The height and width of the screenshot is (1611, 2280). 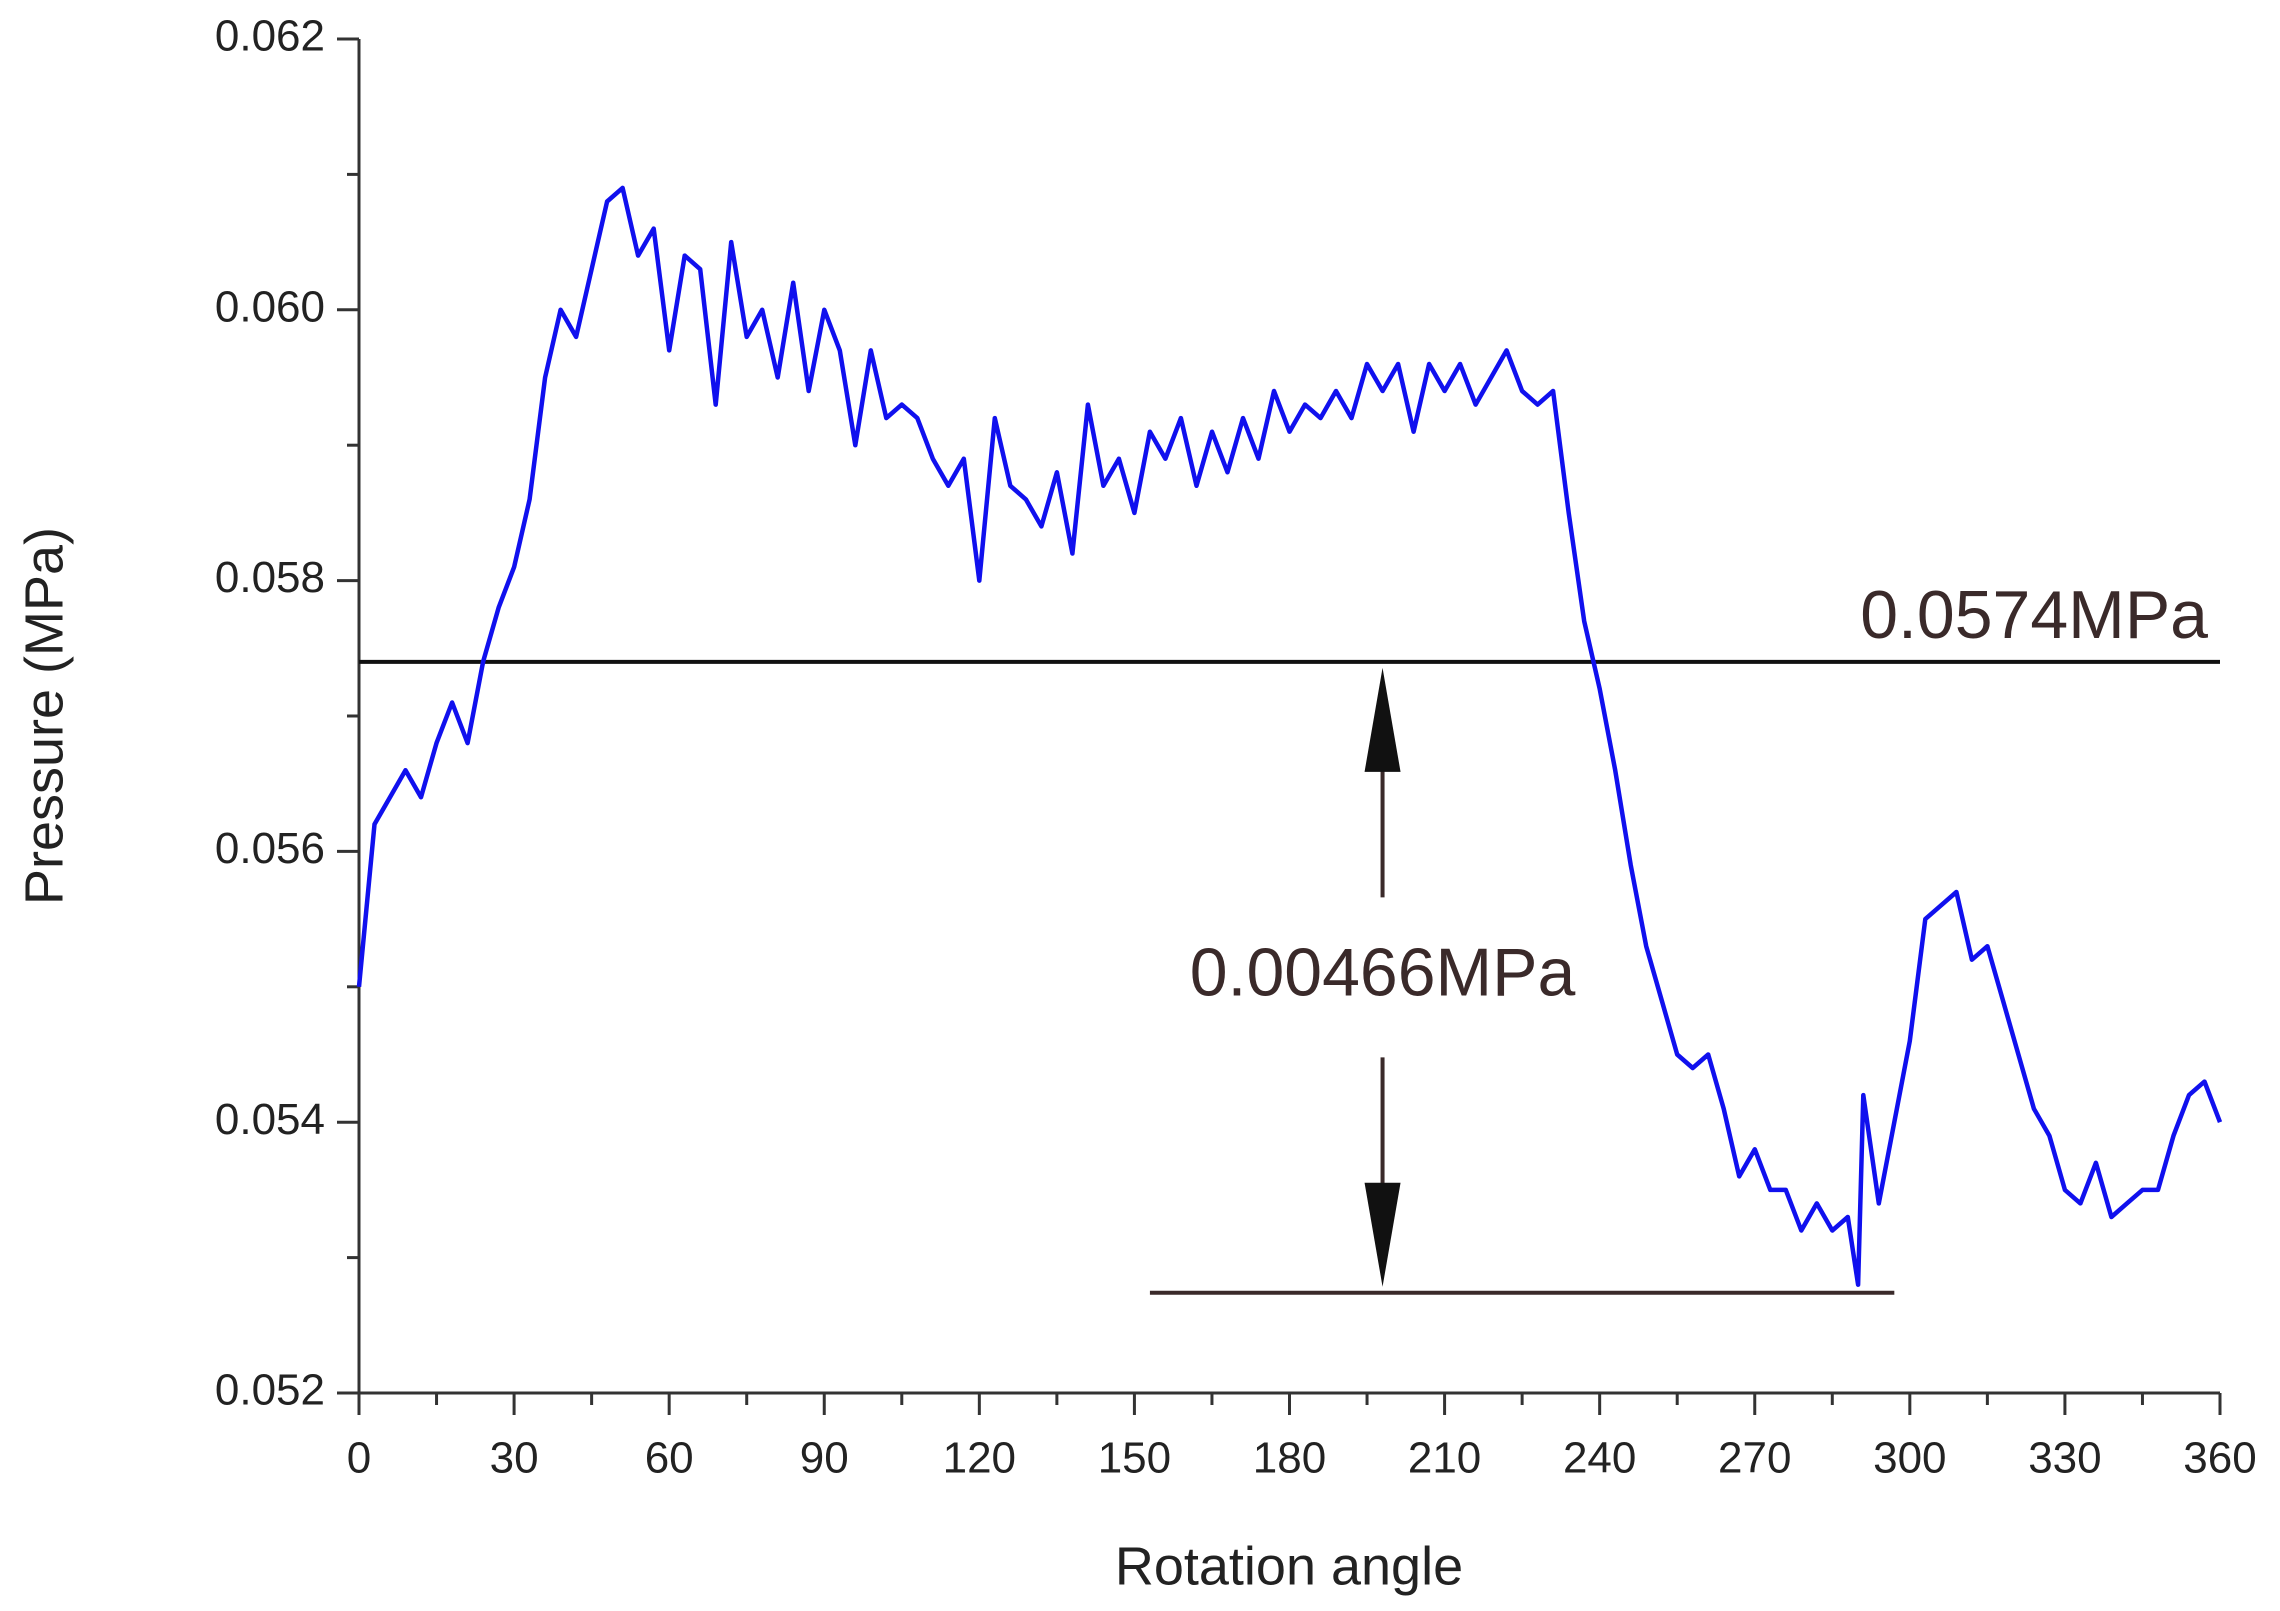 What do you see at coordinates (1754, 1458) in the screenshot?
I see `x-tick-label: 270` at bounding box center [1754, 1458].